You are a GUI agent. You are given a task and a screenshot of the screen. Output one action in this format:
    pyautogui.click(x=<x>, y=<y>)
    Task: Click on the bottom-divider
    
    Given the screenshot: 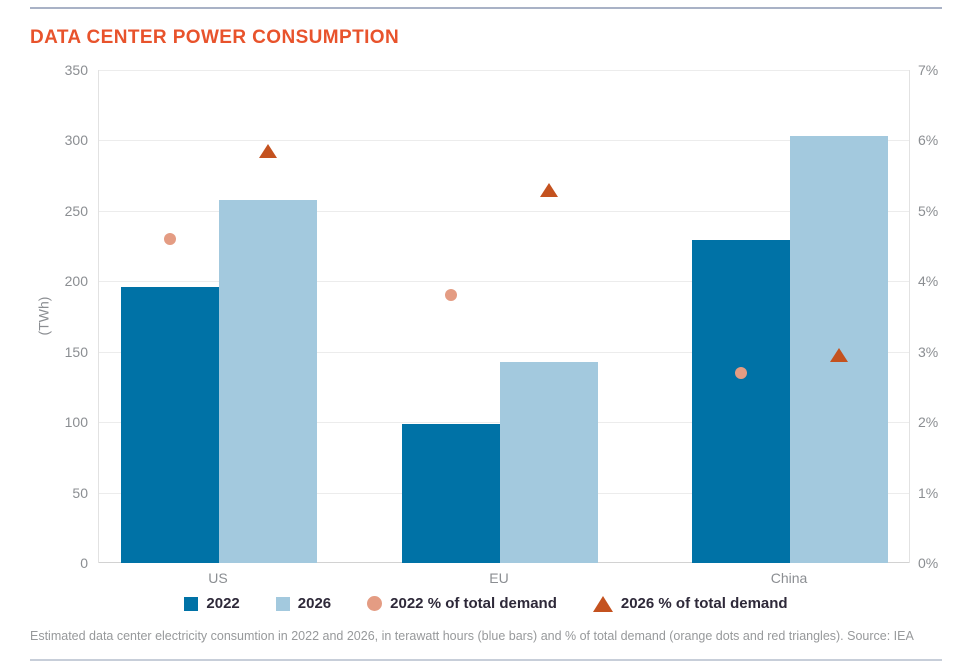 What is the action you would take?
    pyautogui.click(x=486, y=660)
    